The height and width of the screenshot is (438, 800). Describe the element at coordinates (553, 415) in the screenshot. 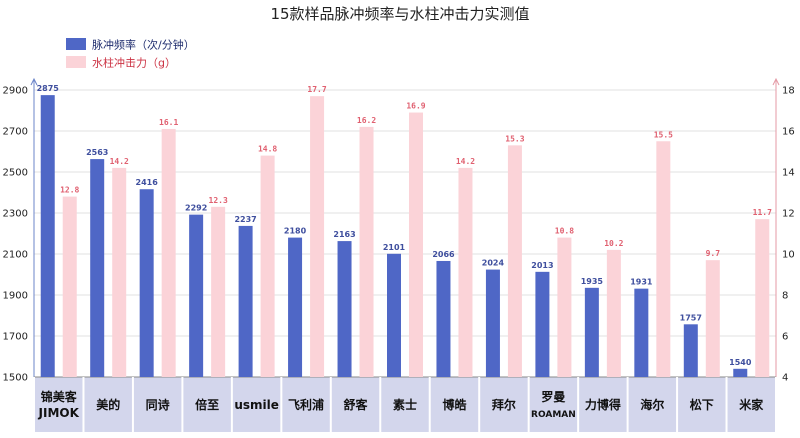

I see `category-label-sub: ROAMAN` at that location.